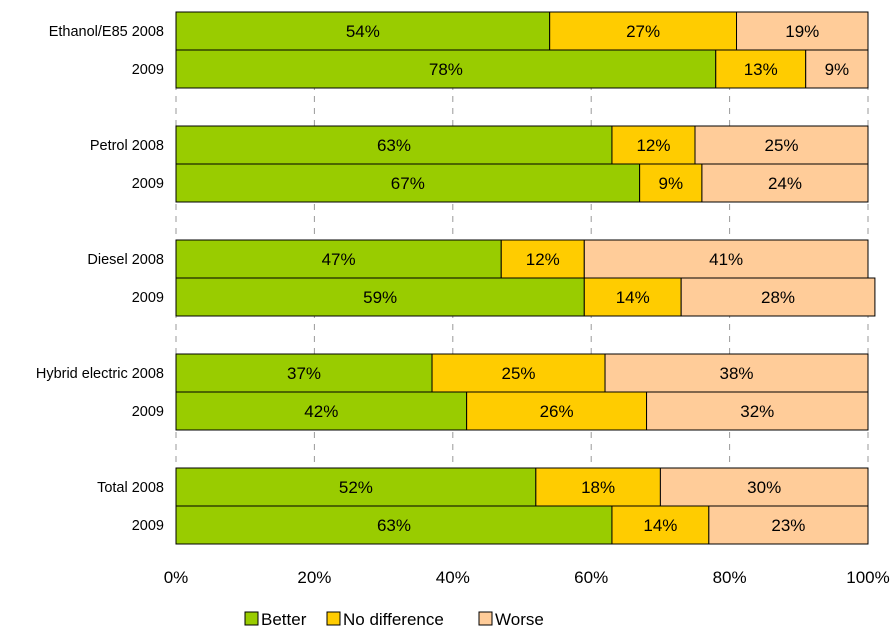 This screenshot has height=635, width=894. I want to click on legend-swatch-worse, so click(485, 618).